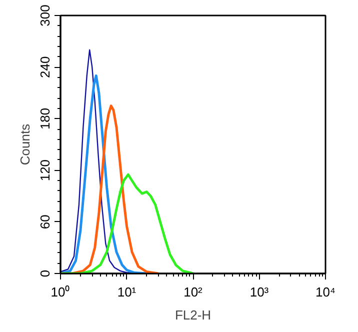  Describe the element at coordinates (45, 119) in the screenshot. I see `y-tick-label: 180` at that location.